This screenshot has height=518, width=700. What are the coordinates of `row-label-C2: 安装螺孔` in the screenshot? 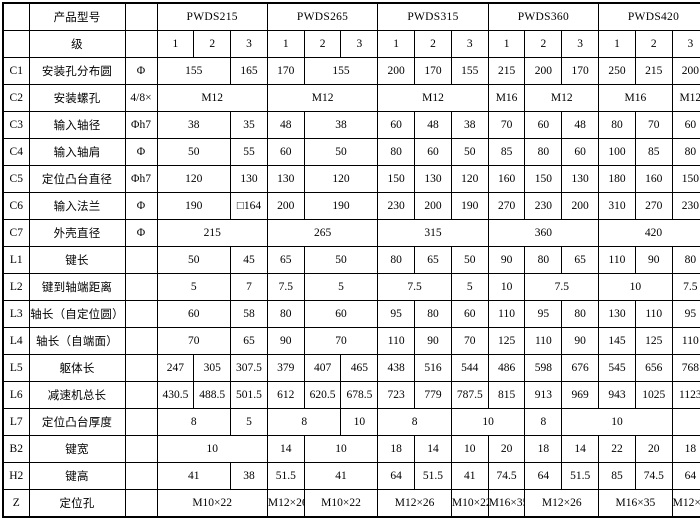 It's located at (77, 98).